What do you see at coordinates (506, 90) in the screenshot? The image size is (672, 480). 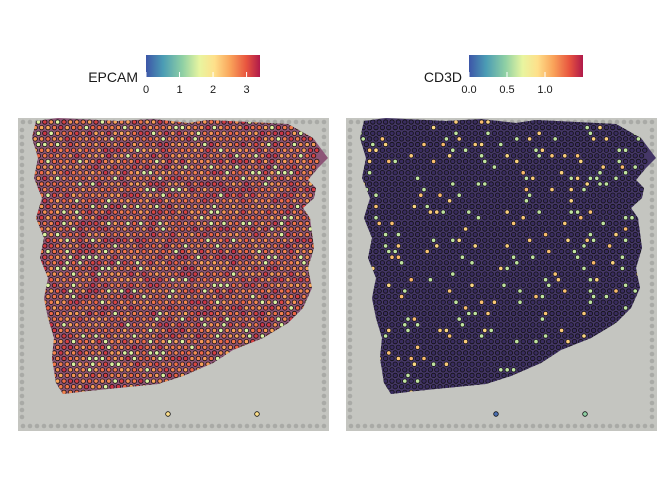 I see `colorbar-tick-label: 0.5` at bounding box center [506, 90].